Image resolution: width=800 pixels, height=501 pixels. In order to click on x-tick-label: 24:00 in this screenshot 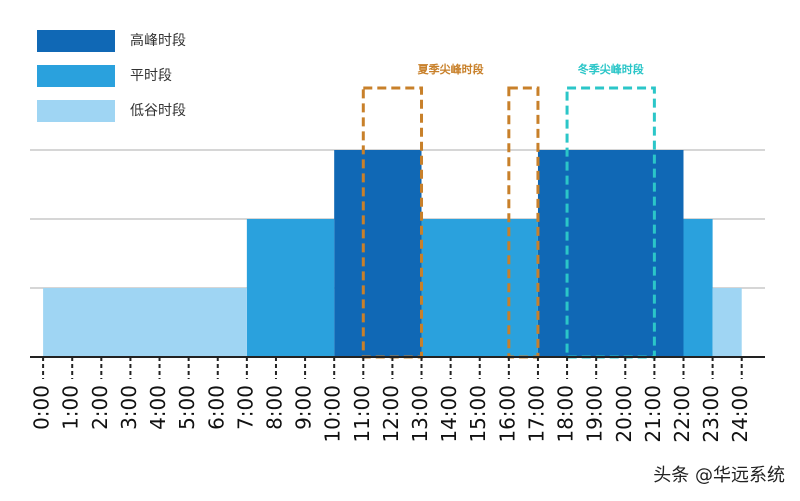, I will do `click(740, 414)`.